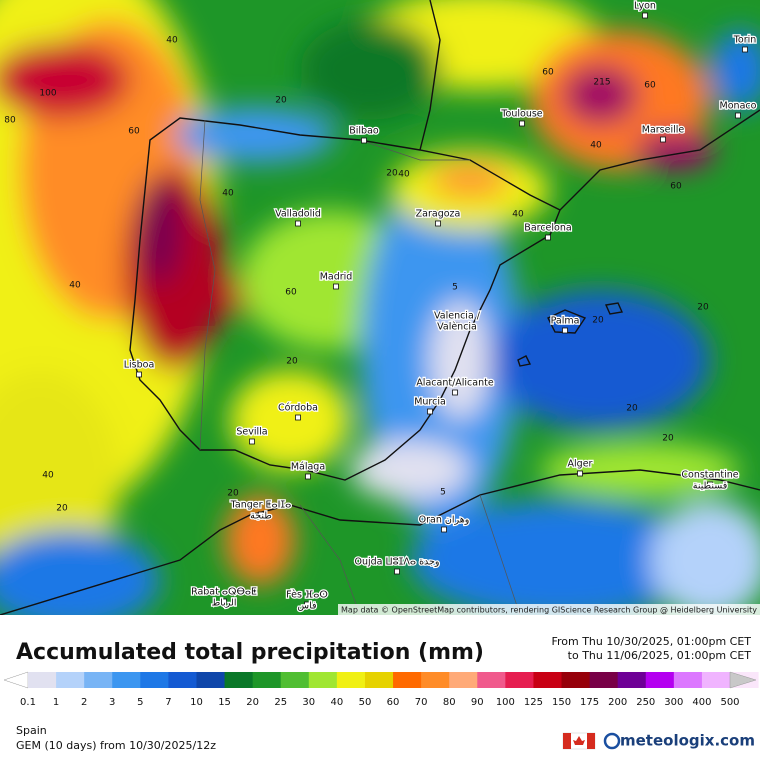  What do you see at coordinates (645, 6) in the screenshot?
I see `city-label: Lyon` at bounding box center [645, 6].